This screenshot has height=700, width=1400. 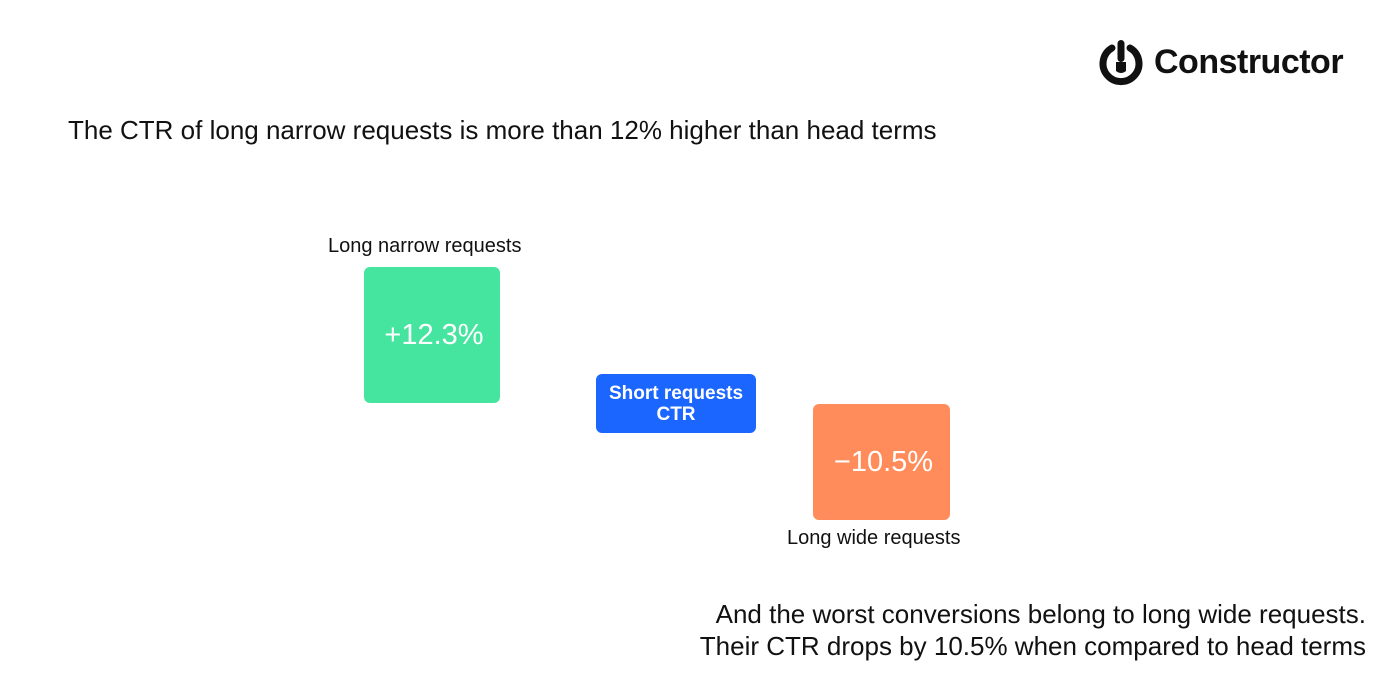 What do you see at coordinates (1249, 62) in the screenshot?
I see `logo-text: Constructor` at bounding box center [1249, 62].